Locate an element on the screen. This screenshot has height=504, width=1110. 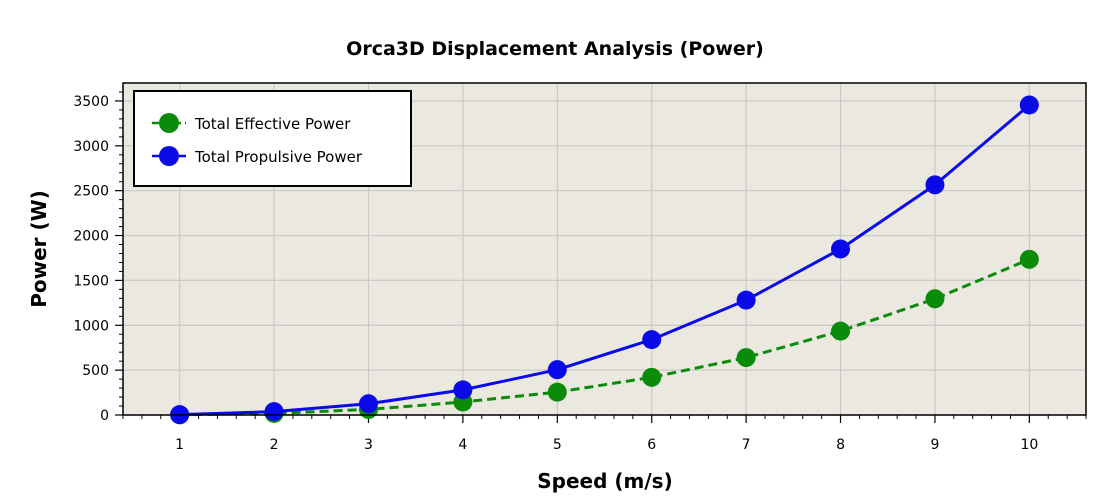
y-tick-label: 1500 is located at coordinates (91, 281).